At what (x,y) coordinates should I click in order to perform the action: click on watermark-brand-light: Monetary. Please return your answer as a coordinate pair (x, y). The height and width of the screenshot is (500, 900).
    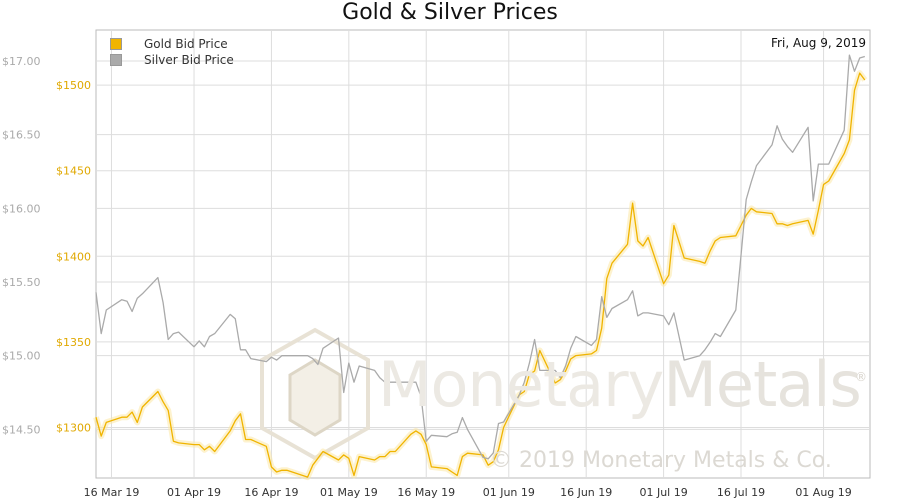
    Looking at the image, I should click on (521, 384).